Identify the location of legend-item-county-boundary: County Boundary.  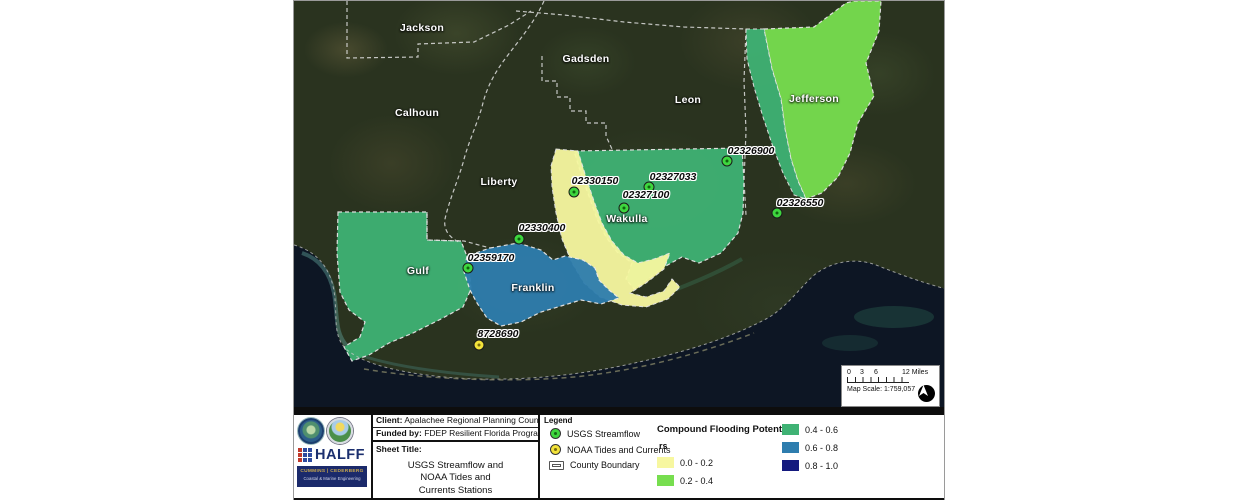
(594, 465).